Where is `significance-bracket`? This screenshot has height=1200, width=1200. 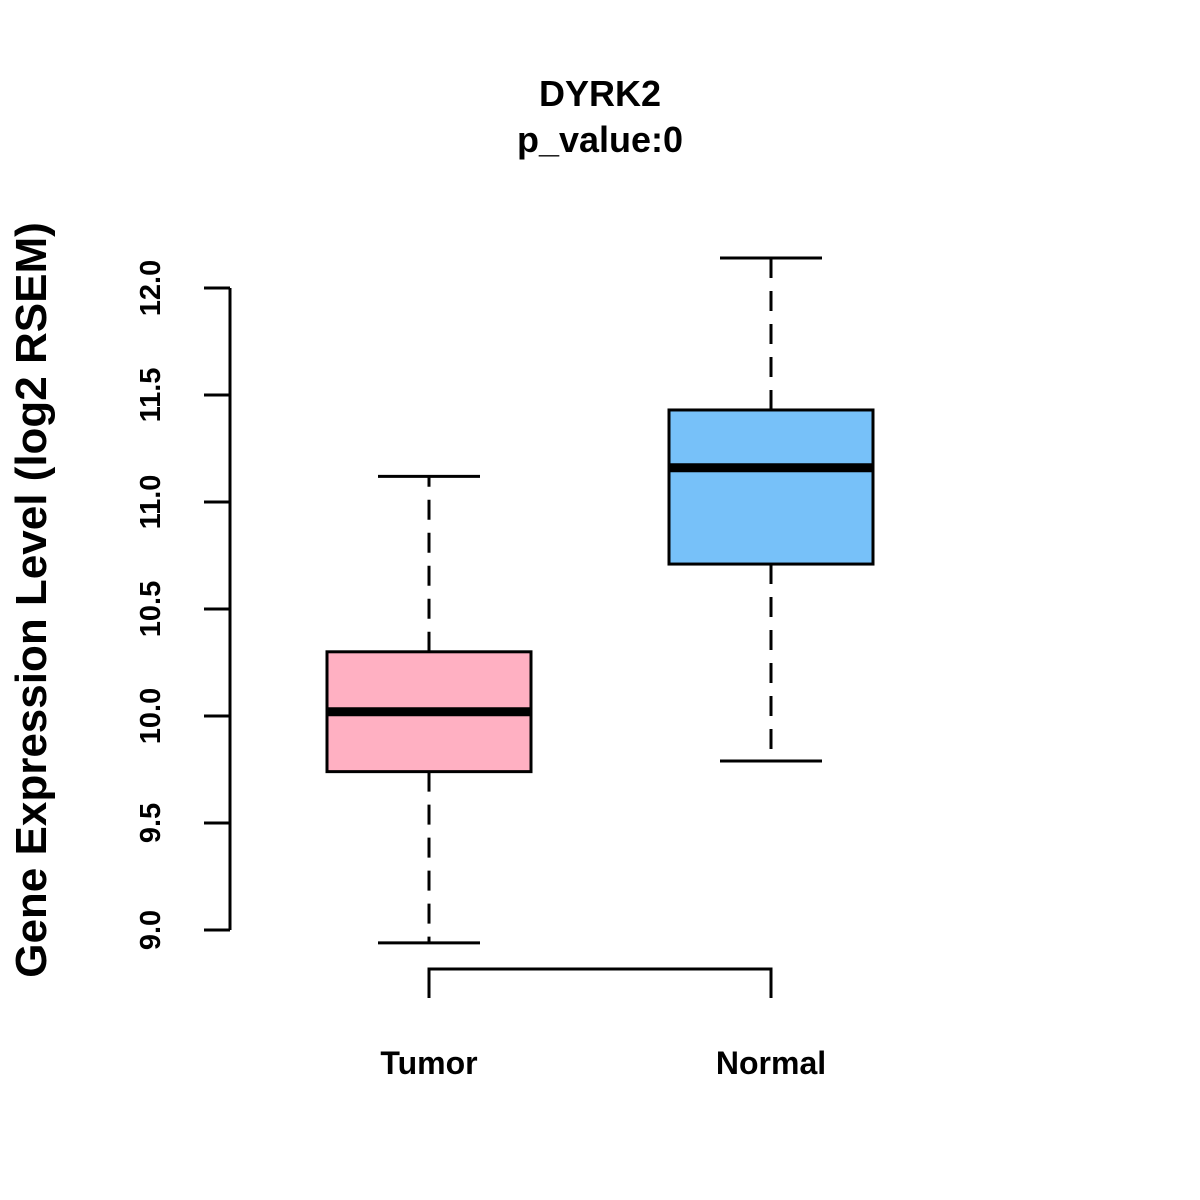
significance-bracket is located at coordinates (600, 982).